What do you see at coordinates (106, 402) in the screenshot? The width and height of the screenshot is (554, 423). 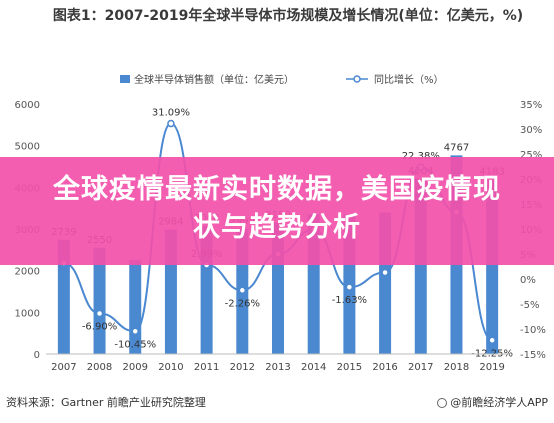 I see `source-note: 资料来源：Gartner 前瞻产业研究院整理` at bounding box center [106, 402].